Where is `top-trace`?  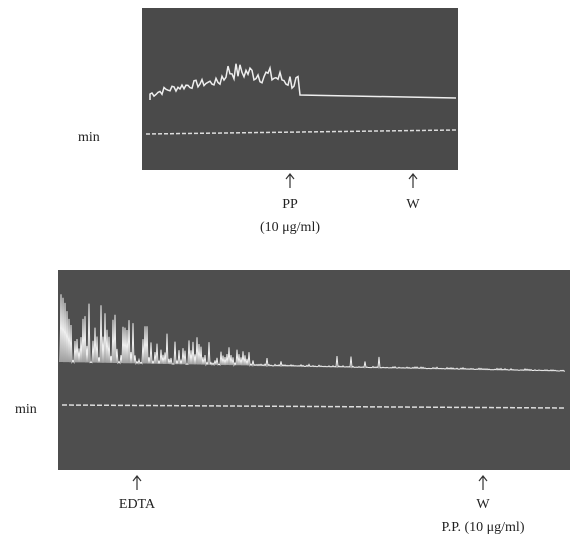 top-trace is located at coordinates (303, 81).